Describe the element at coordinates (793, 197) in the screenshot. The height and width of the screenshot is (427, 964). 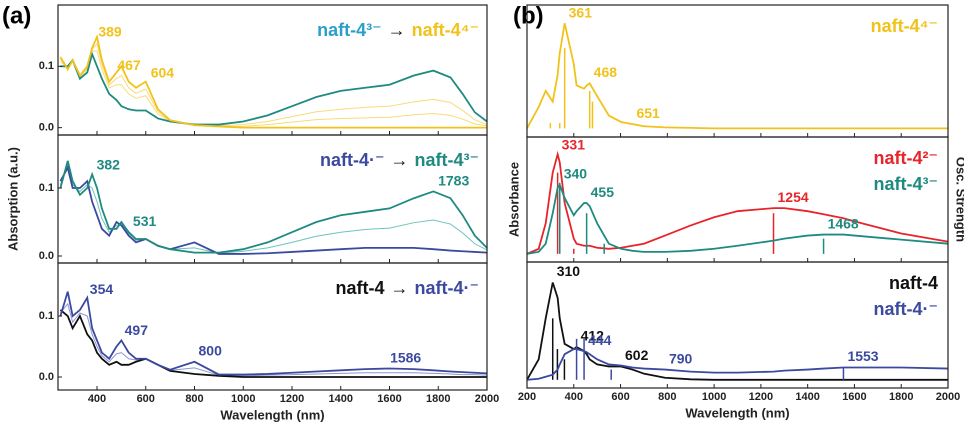
I see `peak-label: 1254` at that location.